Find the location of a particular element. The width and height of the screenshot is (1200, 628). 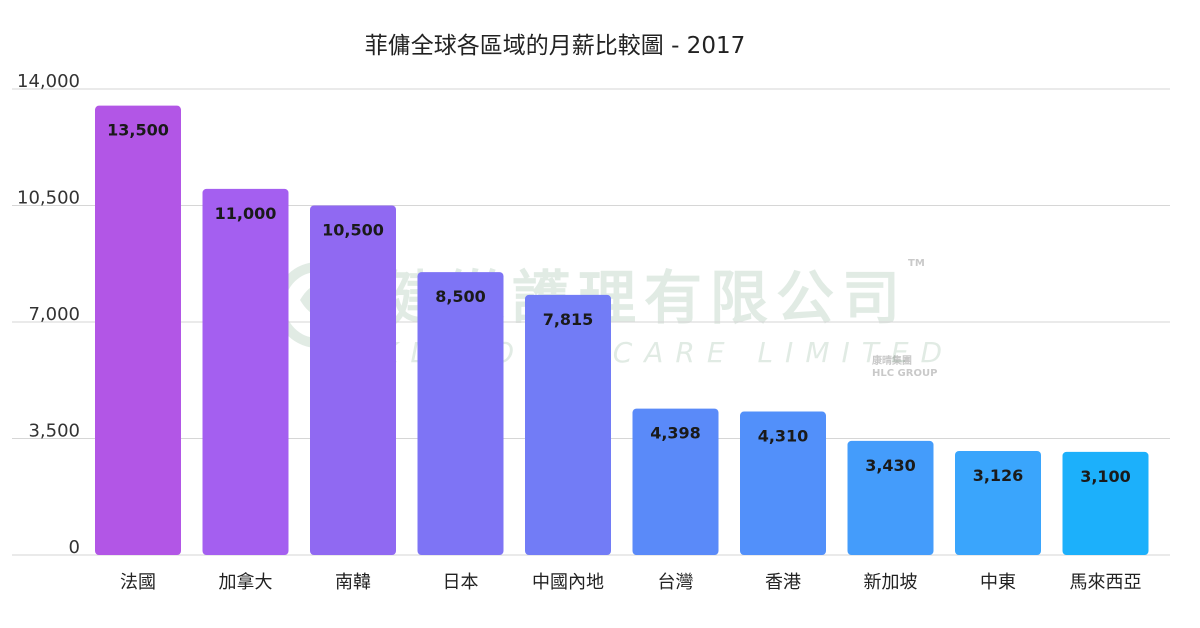

watermark-group-cn: 康晴集團 is located at coordinates (892, 360).